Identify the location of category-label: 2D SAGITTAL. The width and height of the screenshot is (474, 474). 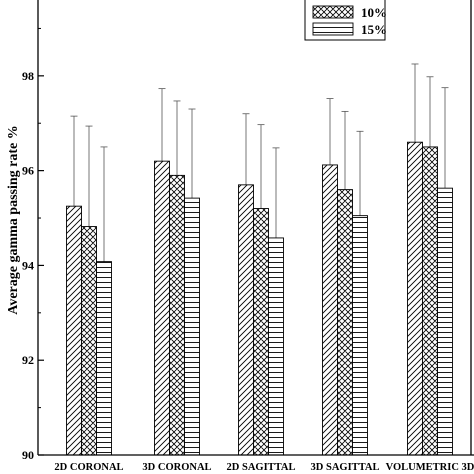
(261, 467).